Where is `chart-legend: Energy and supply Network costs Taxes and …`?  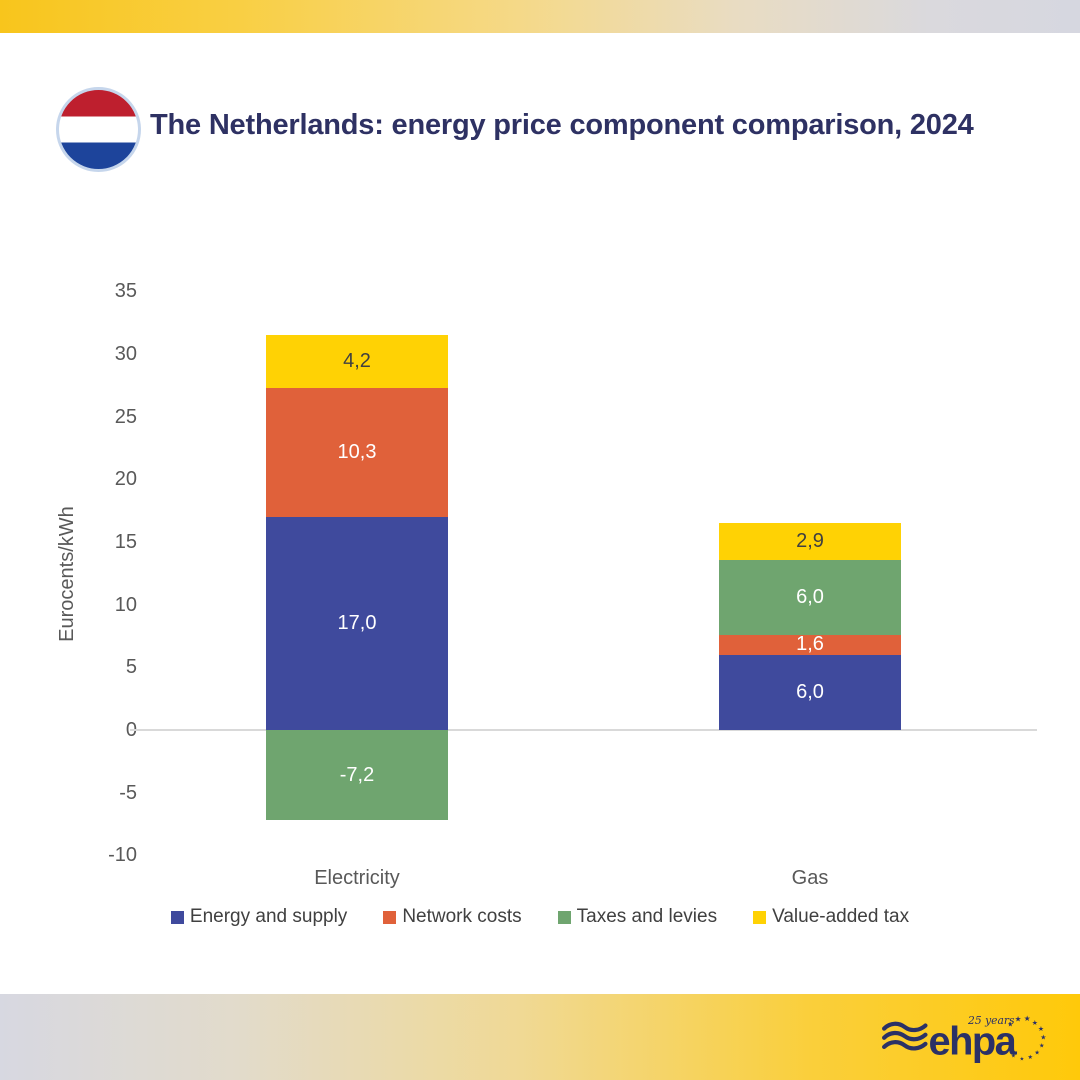 chart-legend: Energy and supply Network costs Taxes and … is located at coordinates (540, 917).